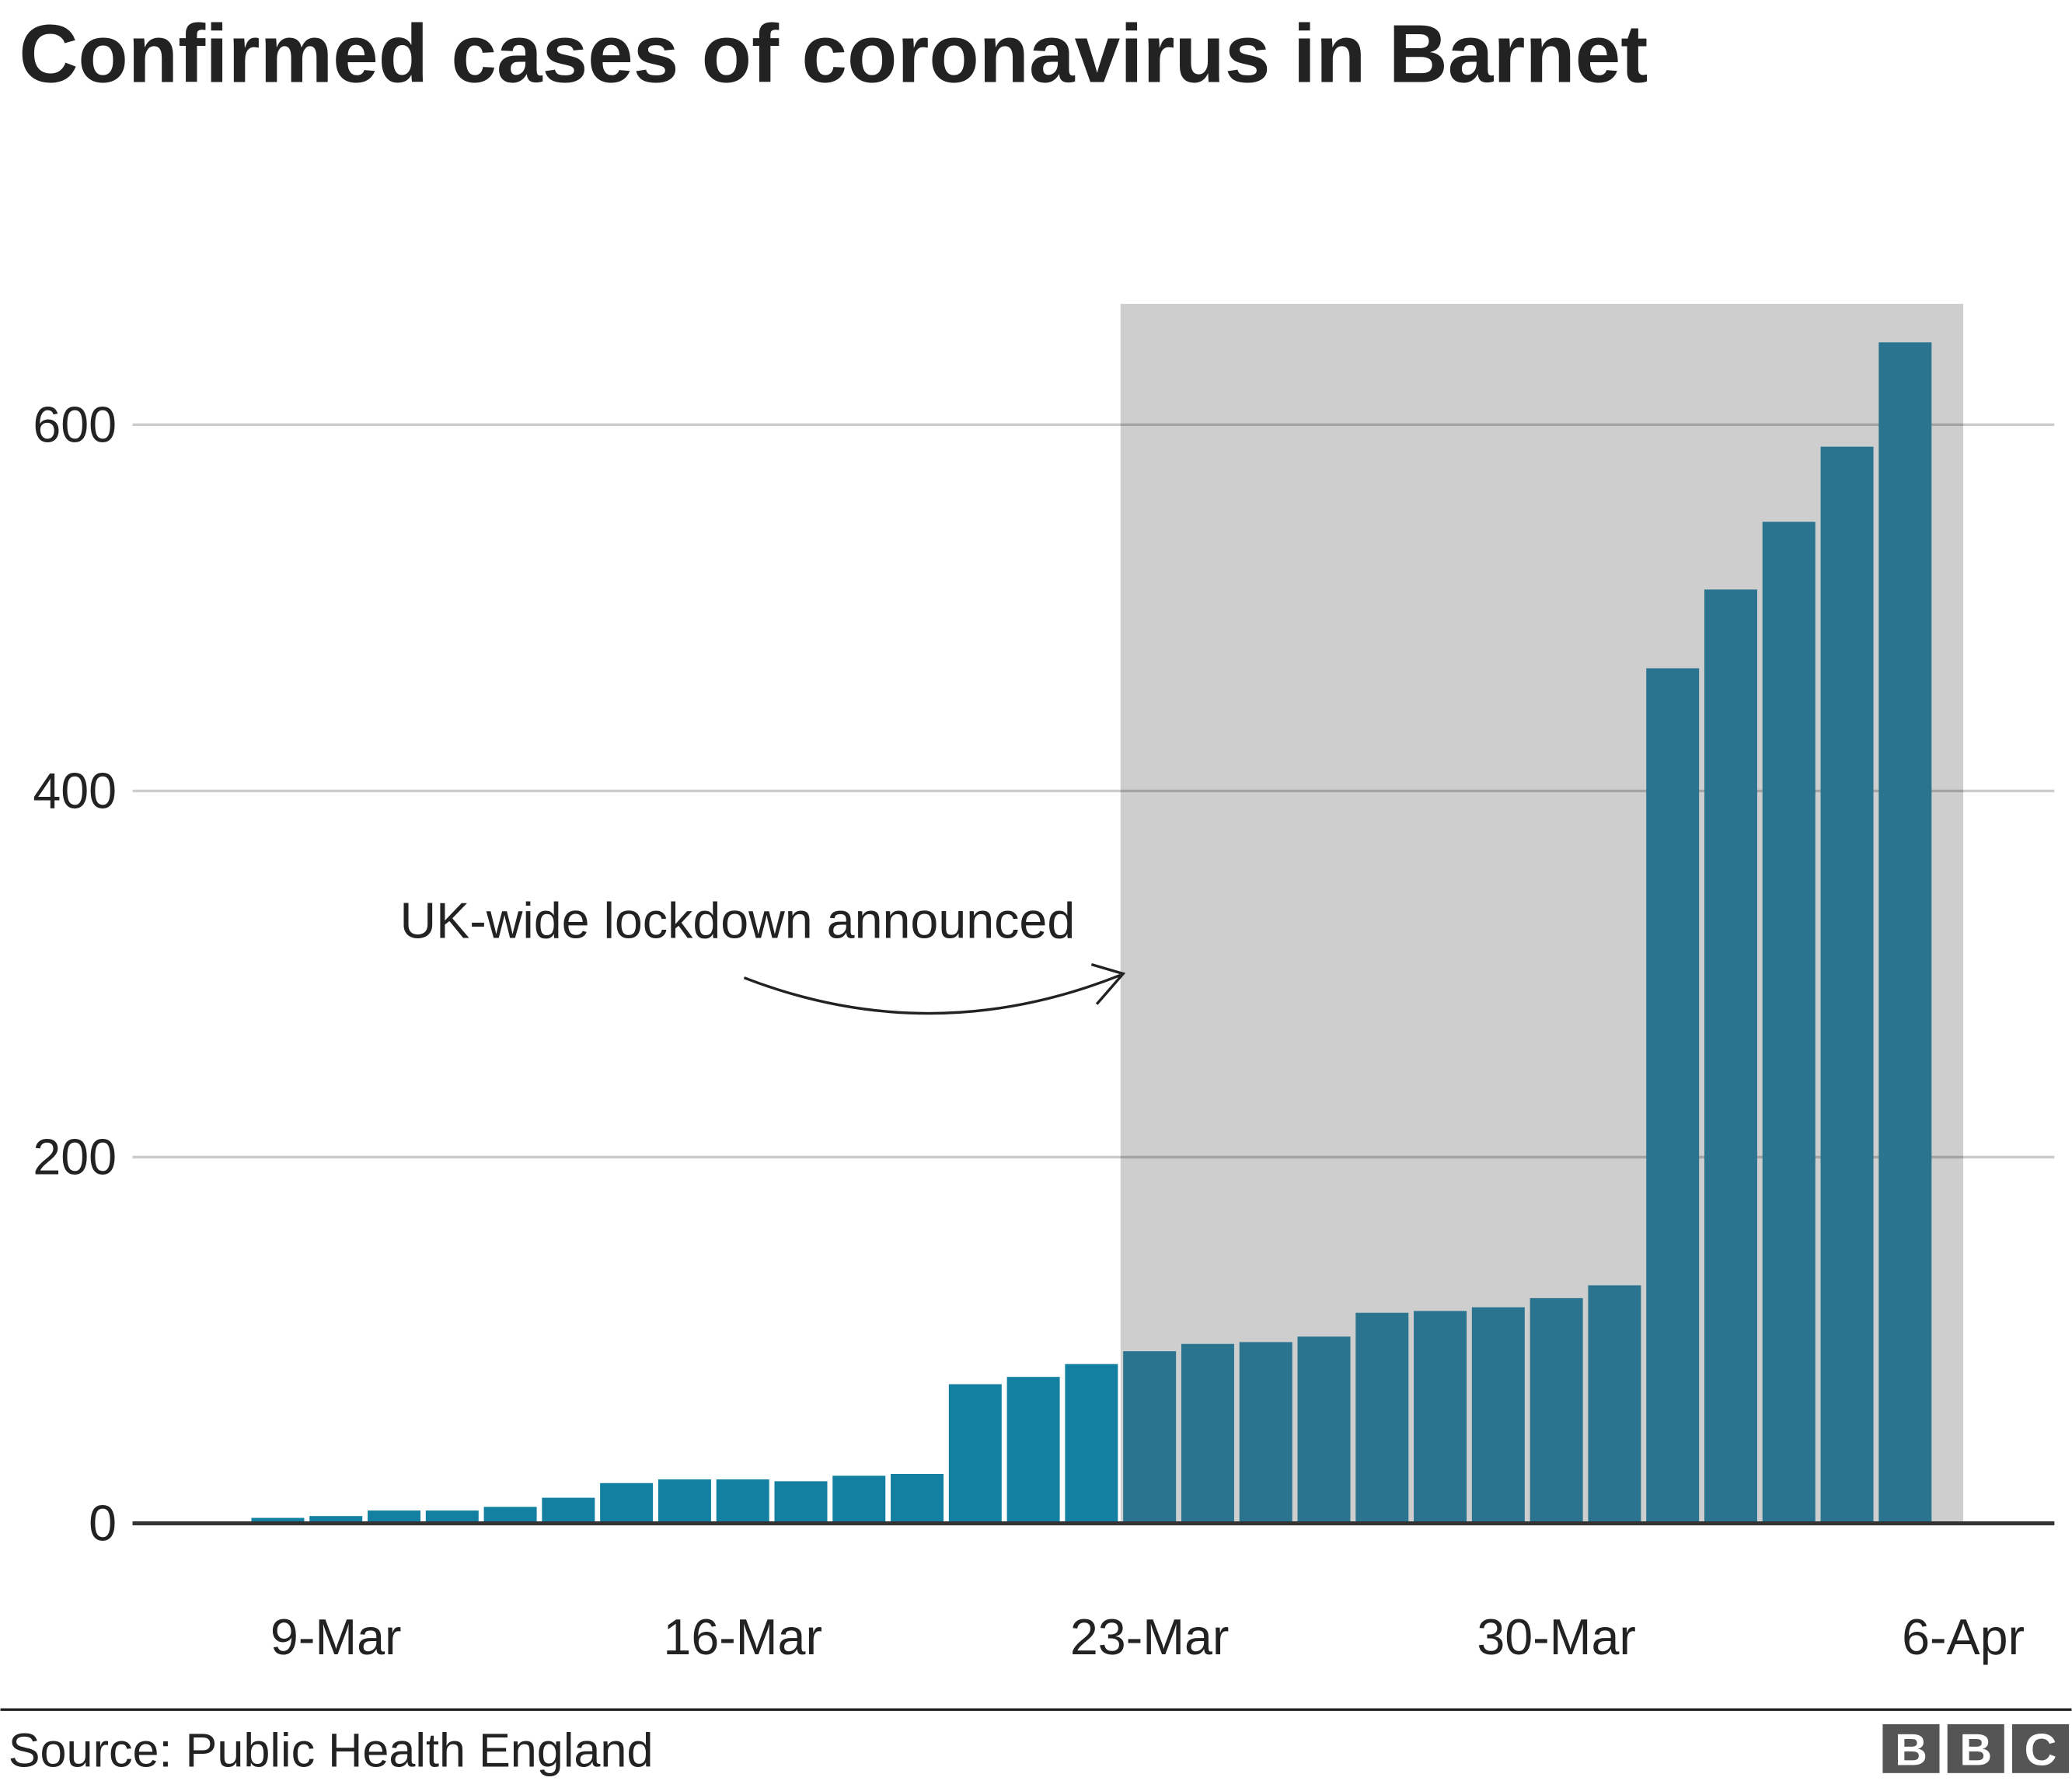  I want to click on y-tick-label: 600, so click(75, 424).